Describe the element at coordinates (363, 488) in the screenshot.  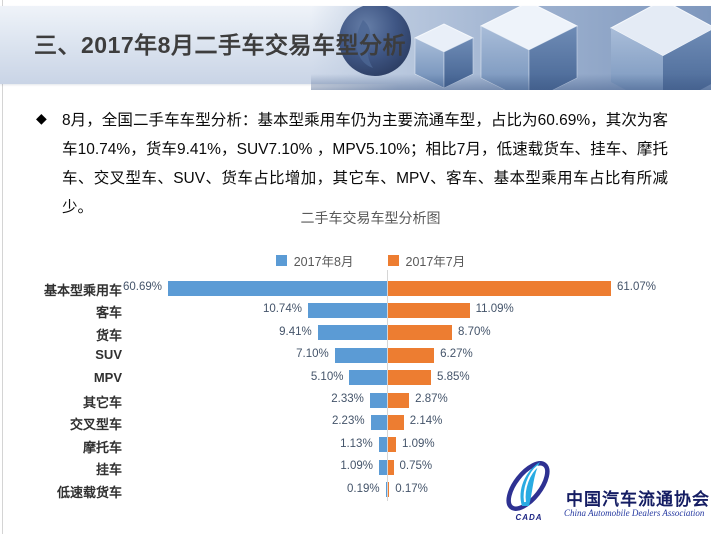
I see `value-label-aug: 0.19%` at that location.